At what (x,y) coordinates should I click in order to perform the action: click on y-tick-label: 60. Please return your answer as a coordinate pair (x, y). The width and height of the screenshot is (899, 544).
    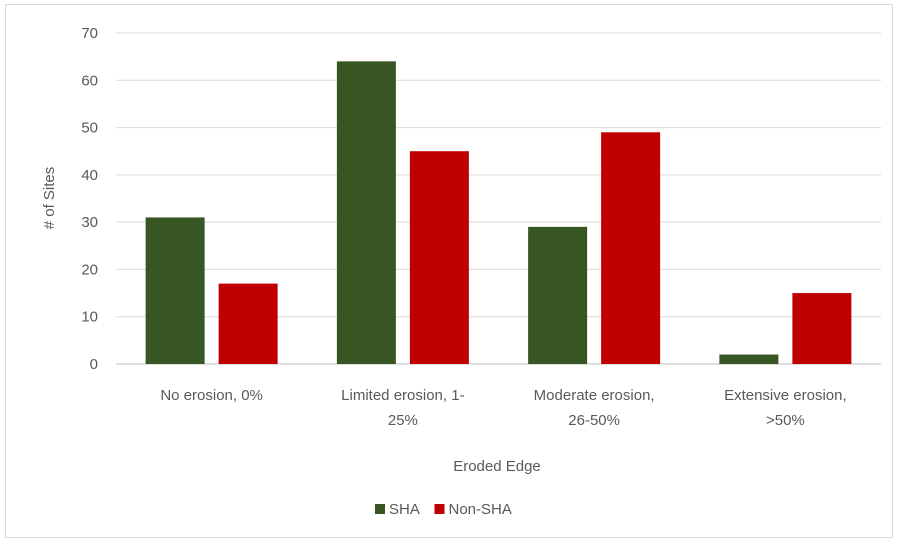
    Looking at the image, I should click on (89, 80).